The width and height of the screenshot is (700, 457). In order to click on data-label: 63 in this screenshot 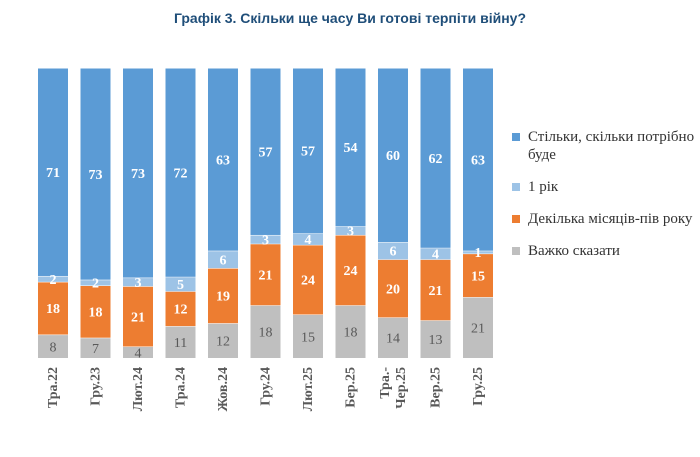, I will do `click(478, 160)`.